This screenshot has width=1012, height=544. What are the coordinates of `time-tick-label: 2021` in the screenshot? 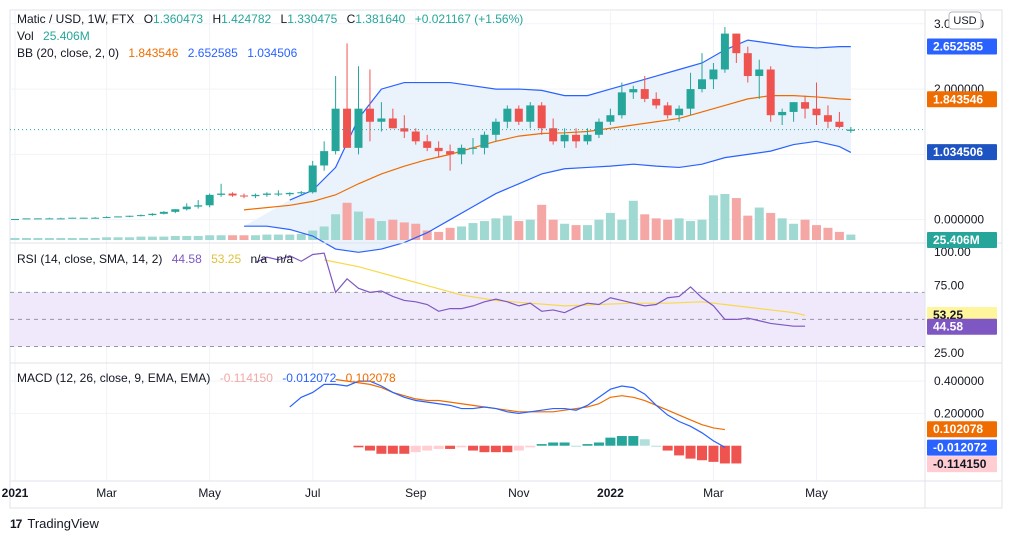 It's located at (15, 493).